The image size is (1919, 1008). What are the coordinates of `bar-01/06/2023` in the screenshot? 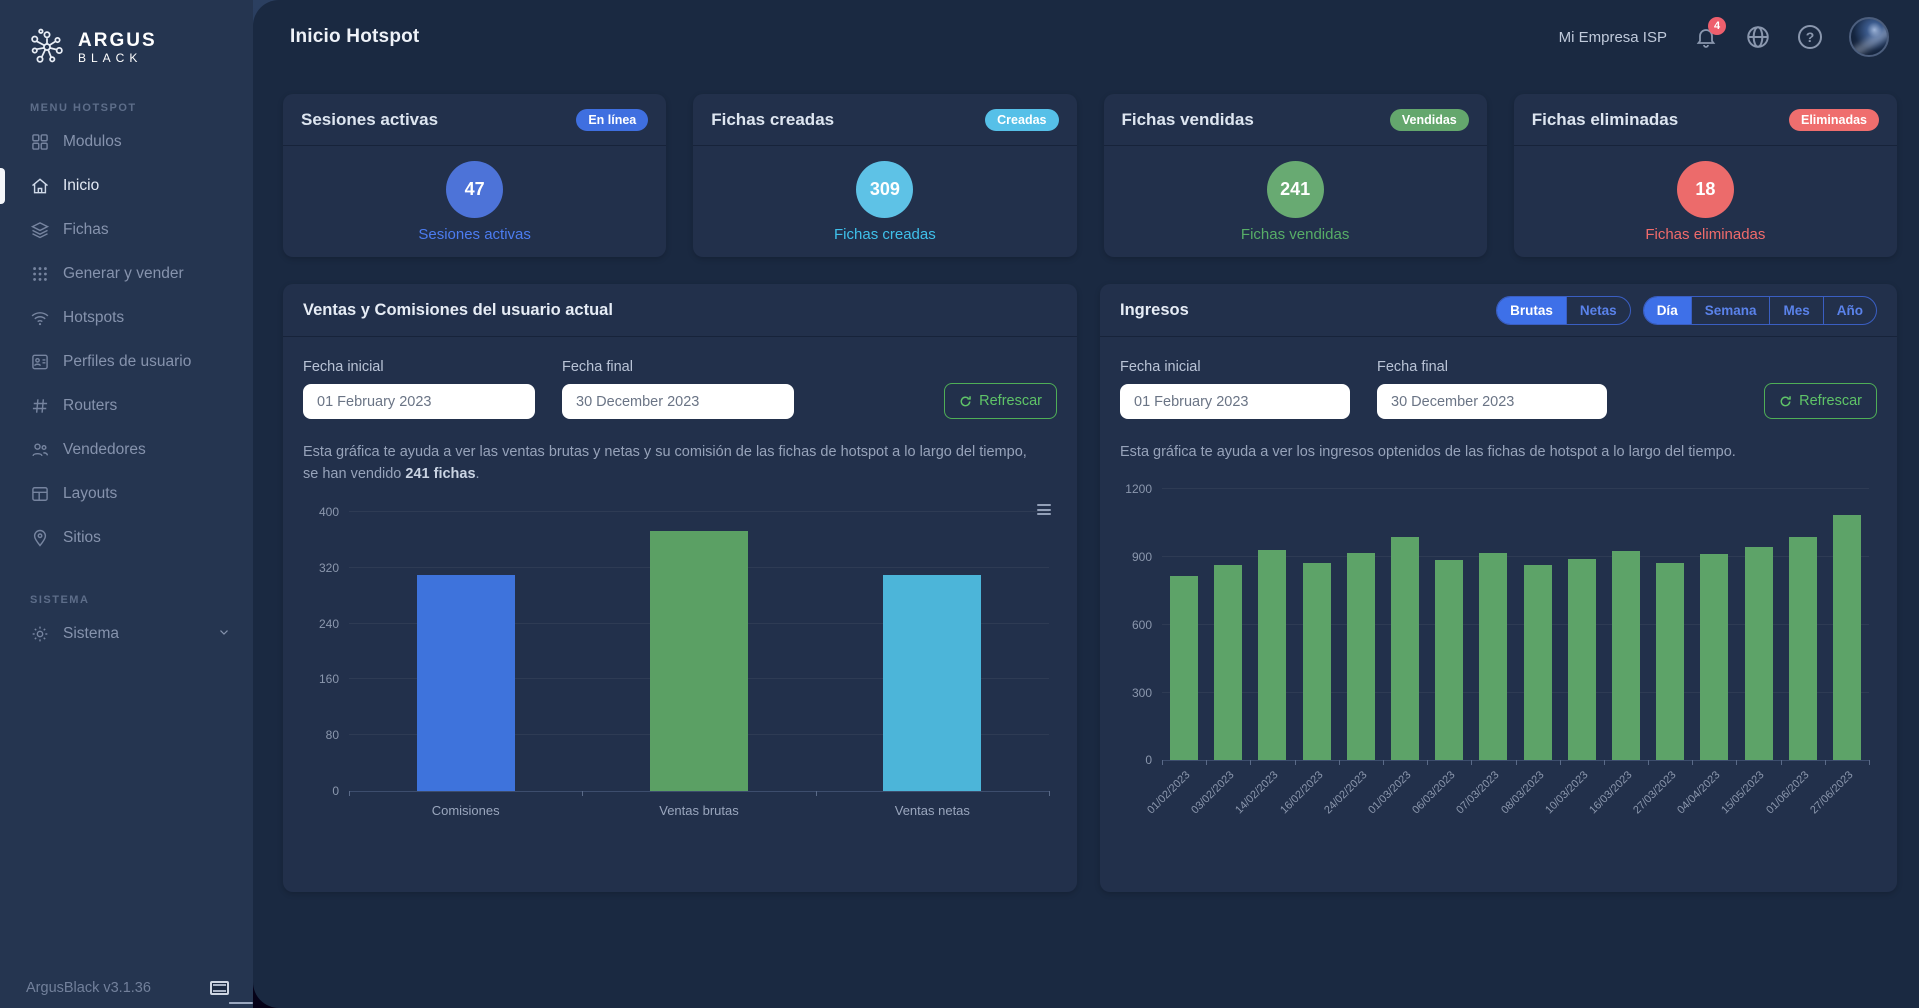 It's located at (1802, 648).